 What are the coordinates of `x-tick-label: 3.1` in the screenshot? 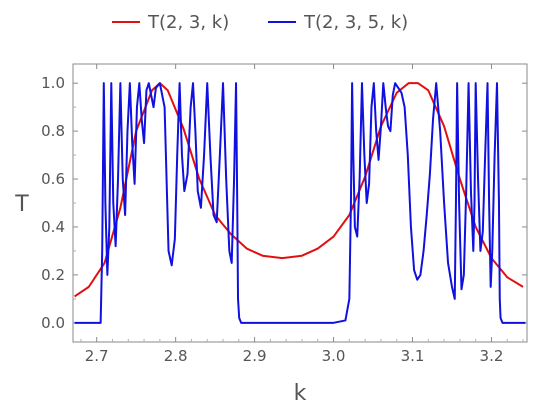 It's located at (413, 356).